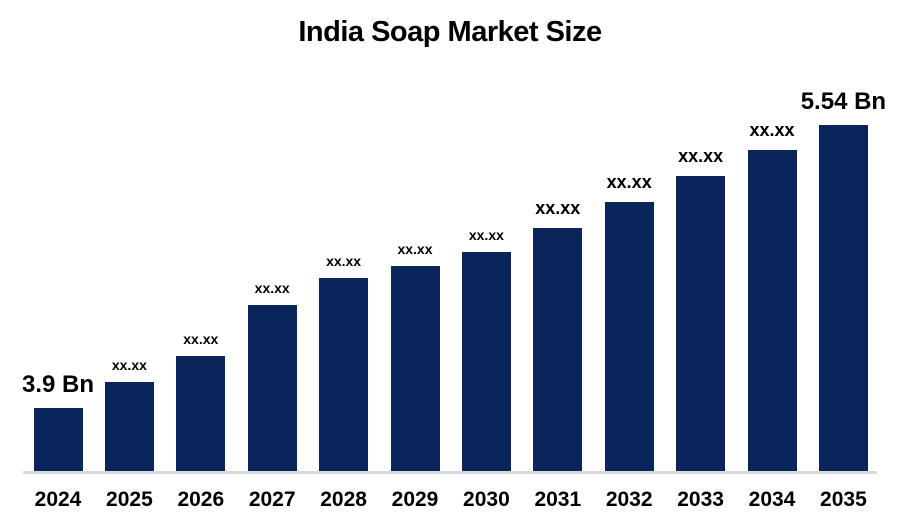 This screenshot has width=900, height=525. I want to click on bar-2024, so click(58, 439).